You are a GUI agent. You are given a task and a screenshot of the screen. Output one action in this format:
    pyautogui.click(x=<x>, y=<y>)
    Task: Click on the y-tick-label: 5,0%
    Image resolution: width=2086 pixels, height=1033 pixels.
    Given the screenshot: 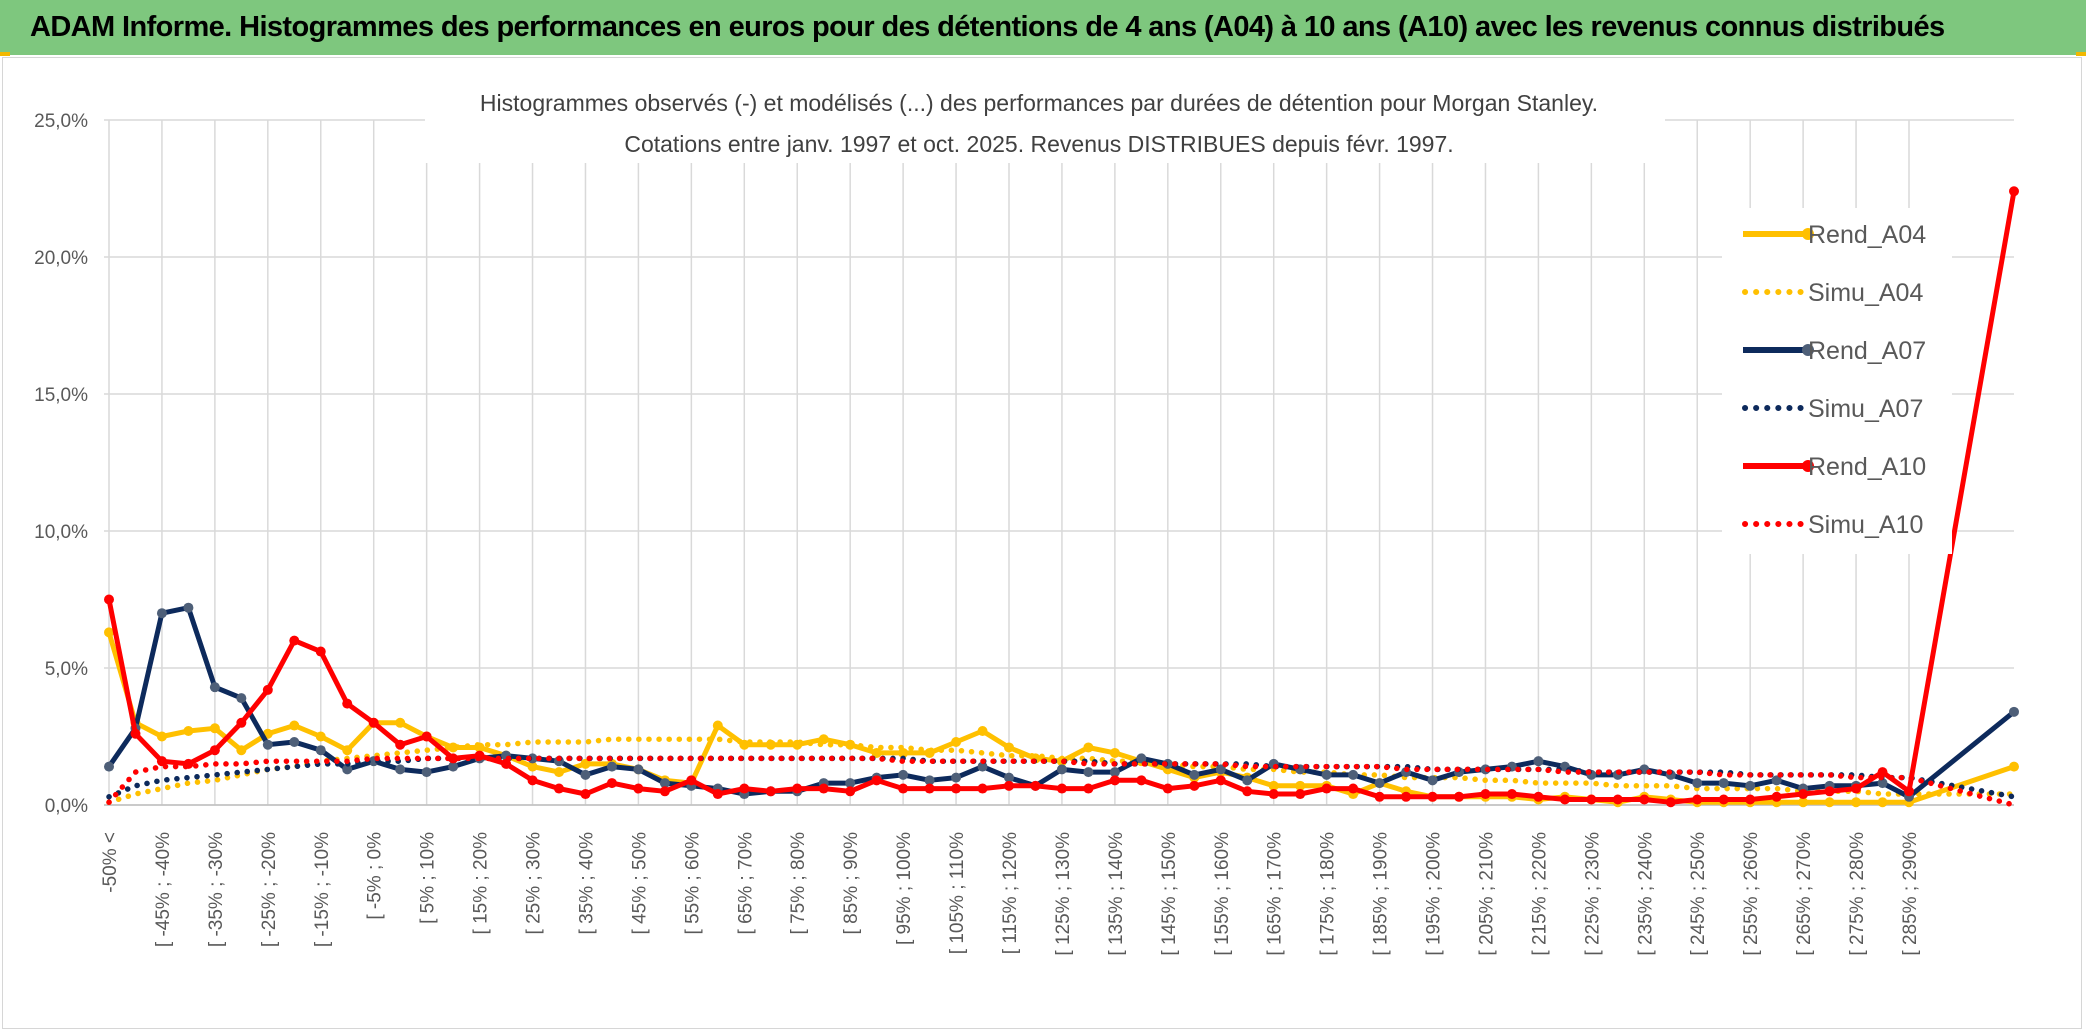 What is the action you would take?
    pyautogui.click(x=66, y=669)
    